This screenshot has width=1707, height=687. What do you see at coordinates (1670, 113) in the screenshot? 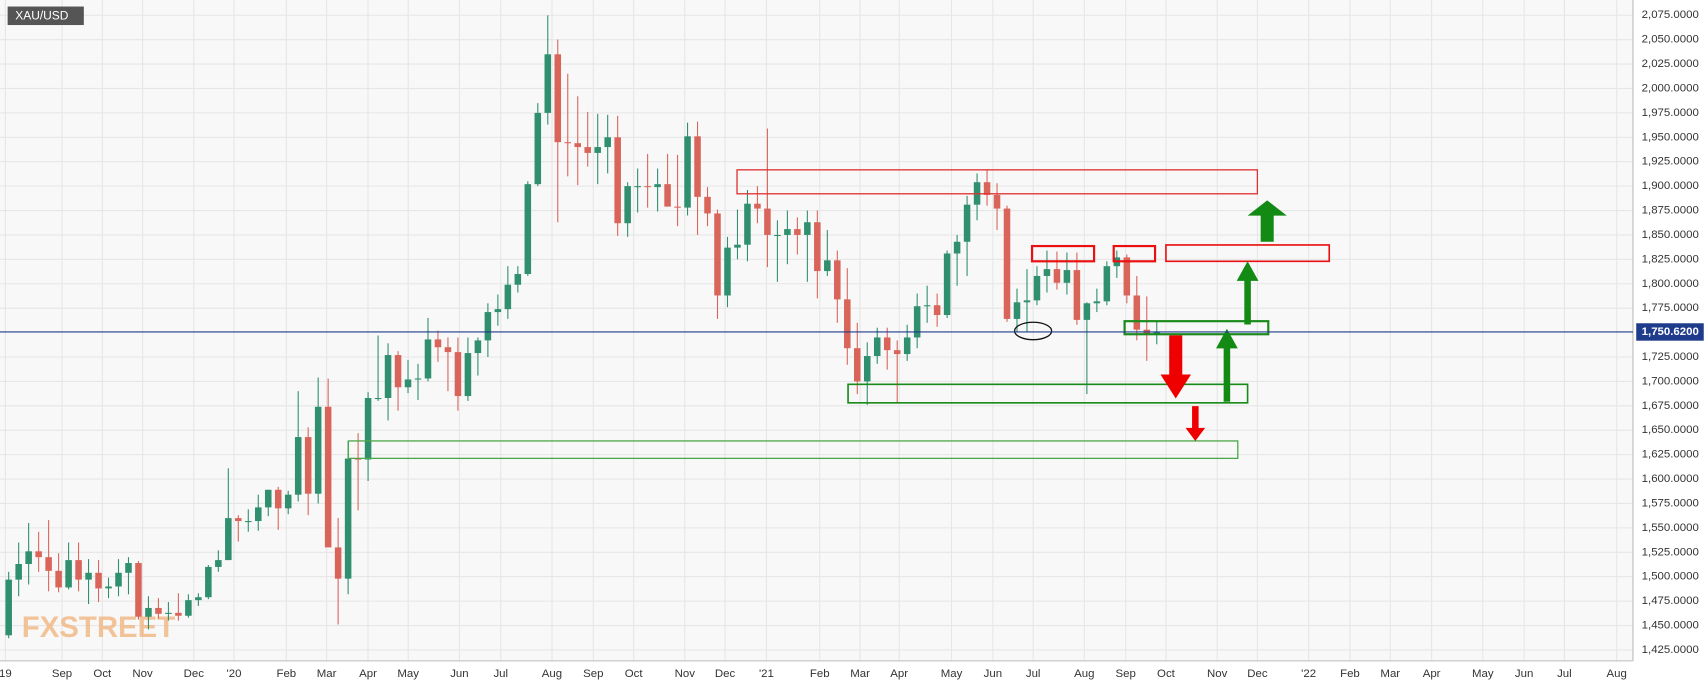
I see `y-tick-label: 1,975.0000` at bounding box center [1670, 113].